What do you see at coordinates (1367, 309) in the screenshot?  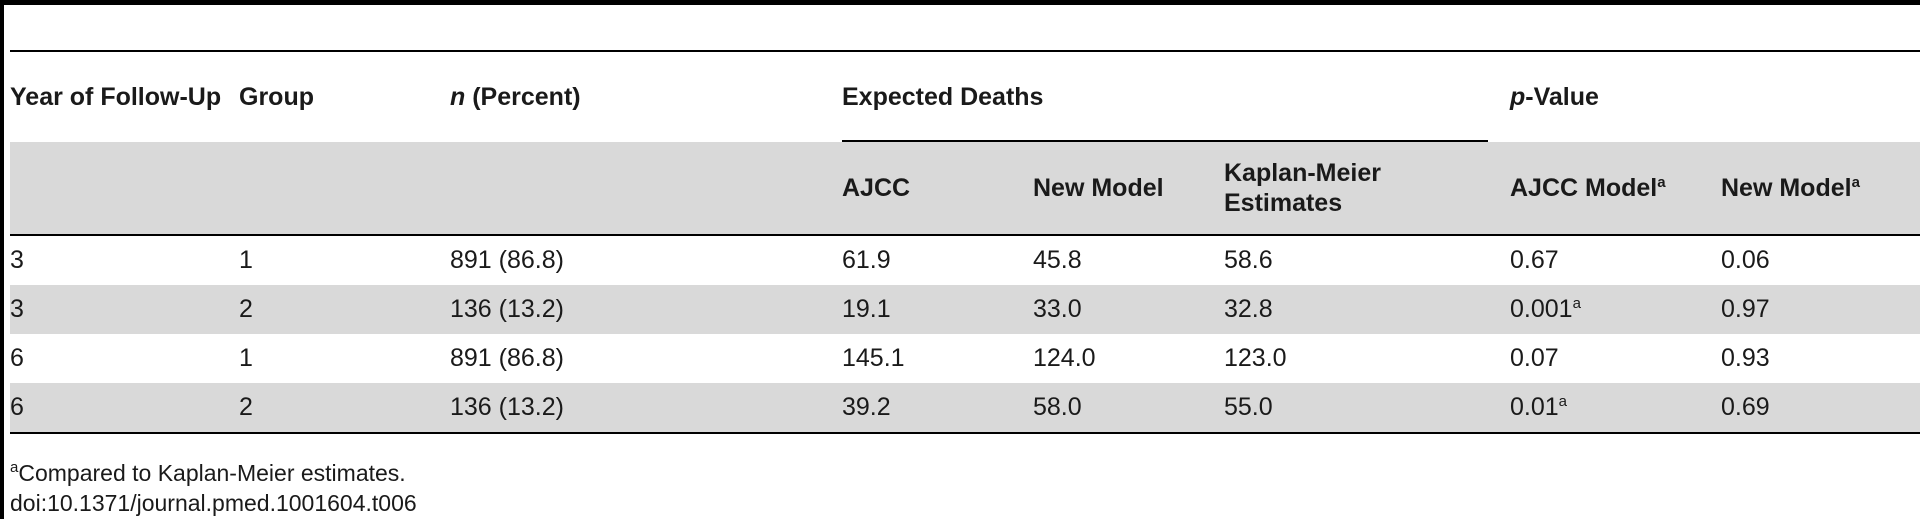 I see `cell-kaplan-meier: 32.8` at bounding box center [1367, 309].